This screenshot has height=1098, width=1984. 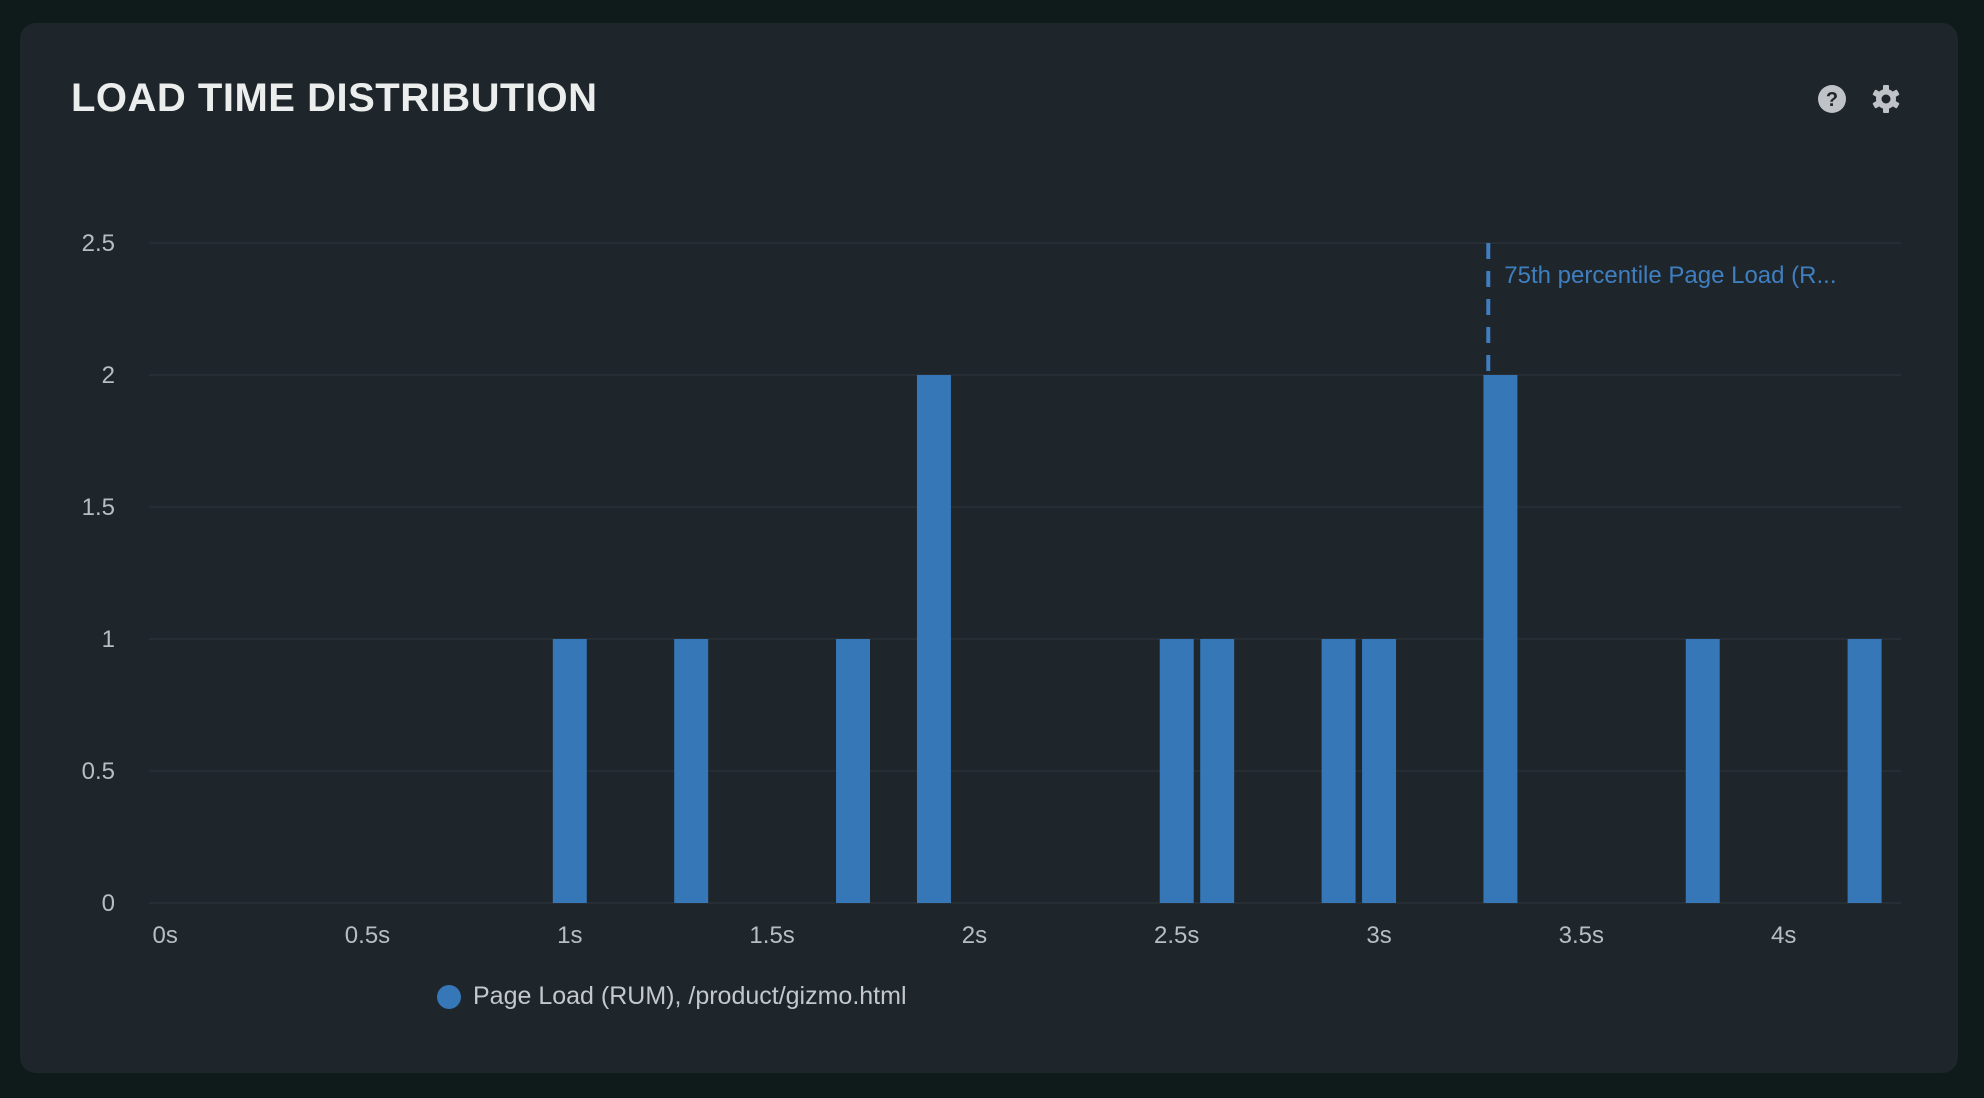 What do you see at coordinates (98, 243) in the screenshot?
I see `y-tick-label: 2.5` at bounding box center [98, 243].